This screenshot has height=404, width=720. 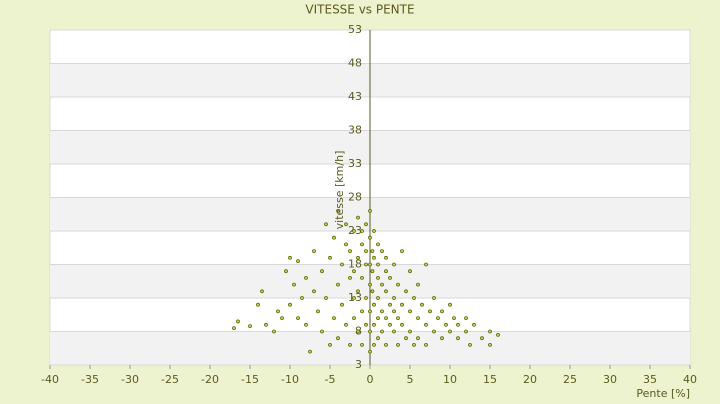 I want to click on y-tick-label: 53, so click(x=355, y=29).